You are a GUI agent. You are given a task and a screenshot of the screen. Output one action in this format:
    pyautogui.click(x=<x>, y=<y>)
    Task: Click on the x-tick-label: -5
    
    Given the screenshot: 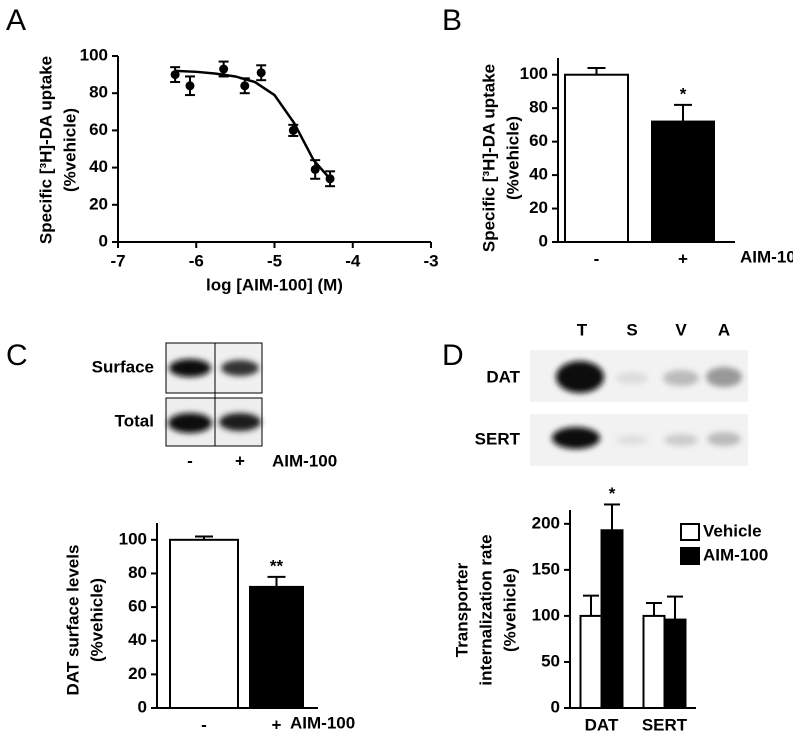 What is the action you would take?
    pyautogui.click(x=274, y=260)
    